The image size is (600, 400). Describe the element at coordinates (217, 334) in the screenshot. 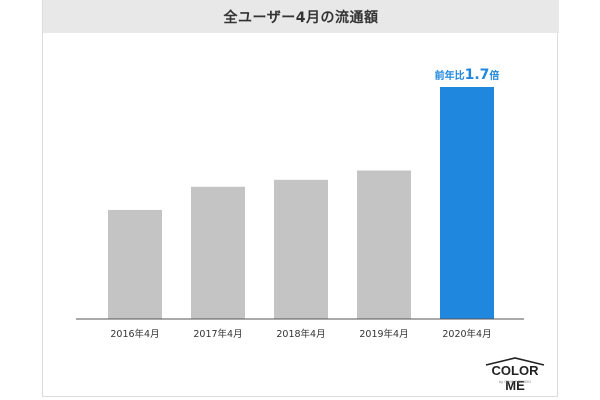

I see `tick-label-1: 2017年4月` at that location.